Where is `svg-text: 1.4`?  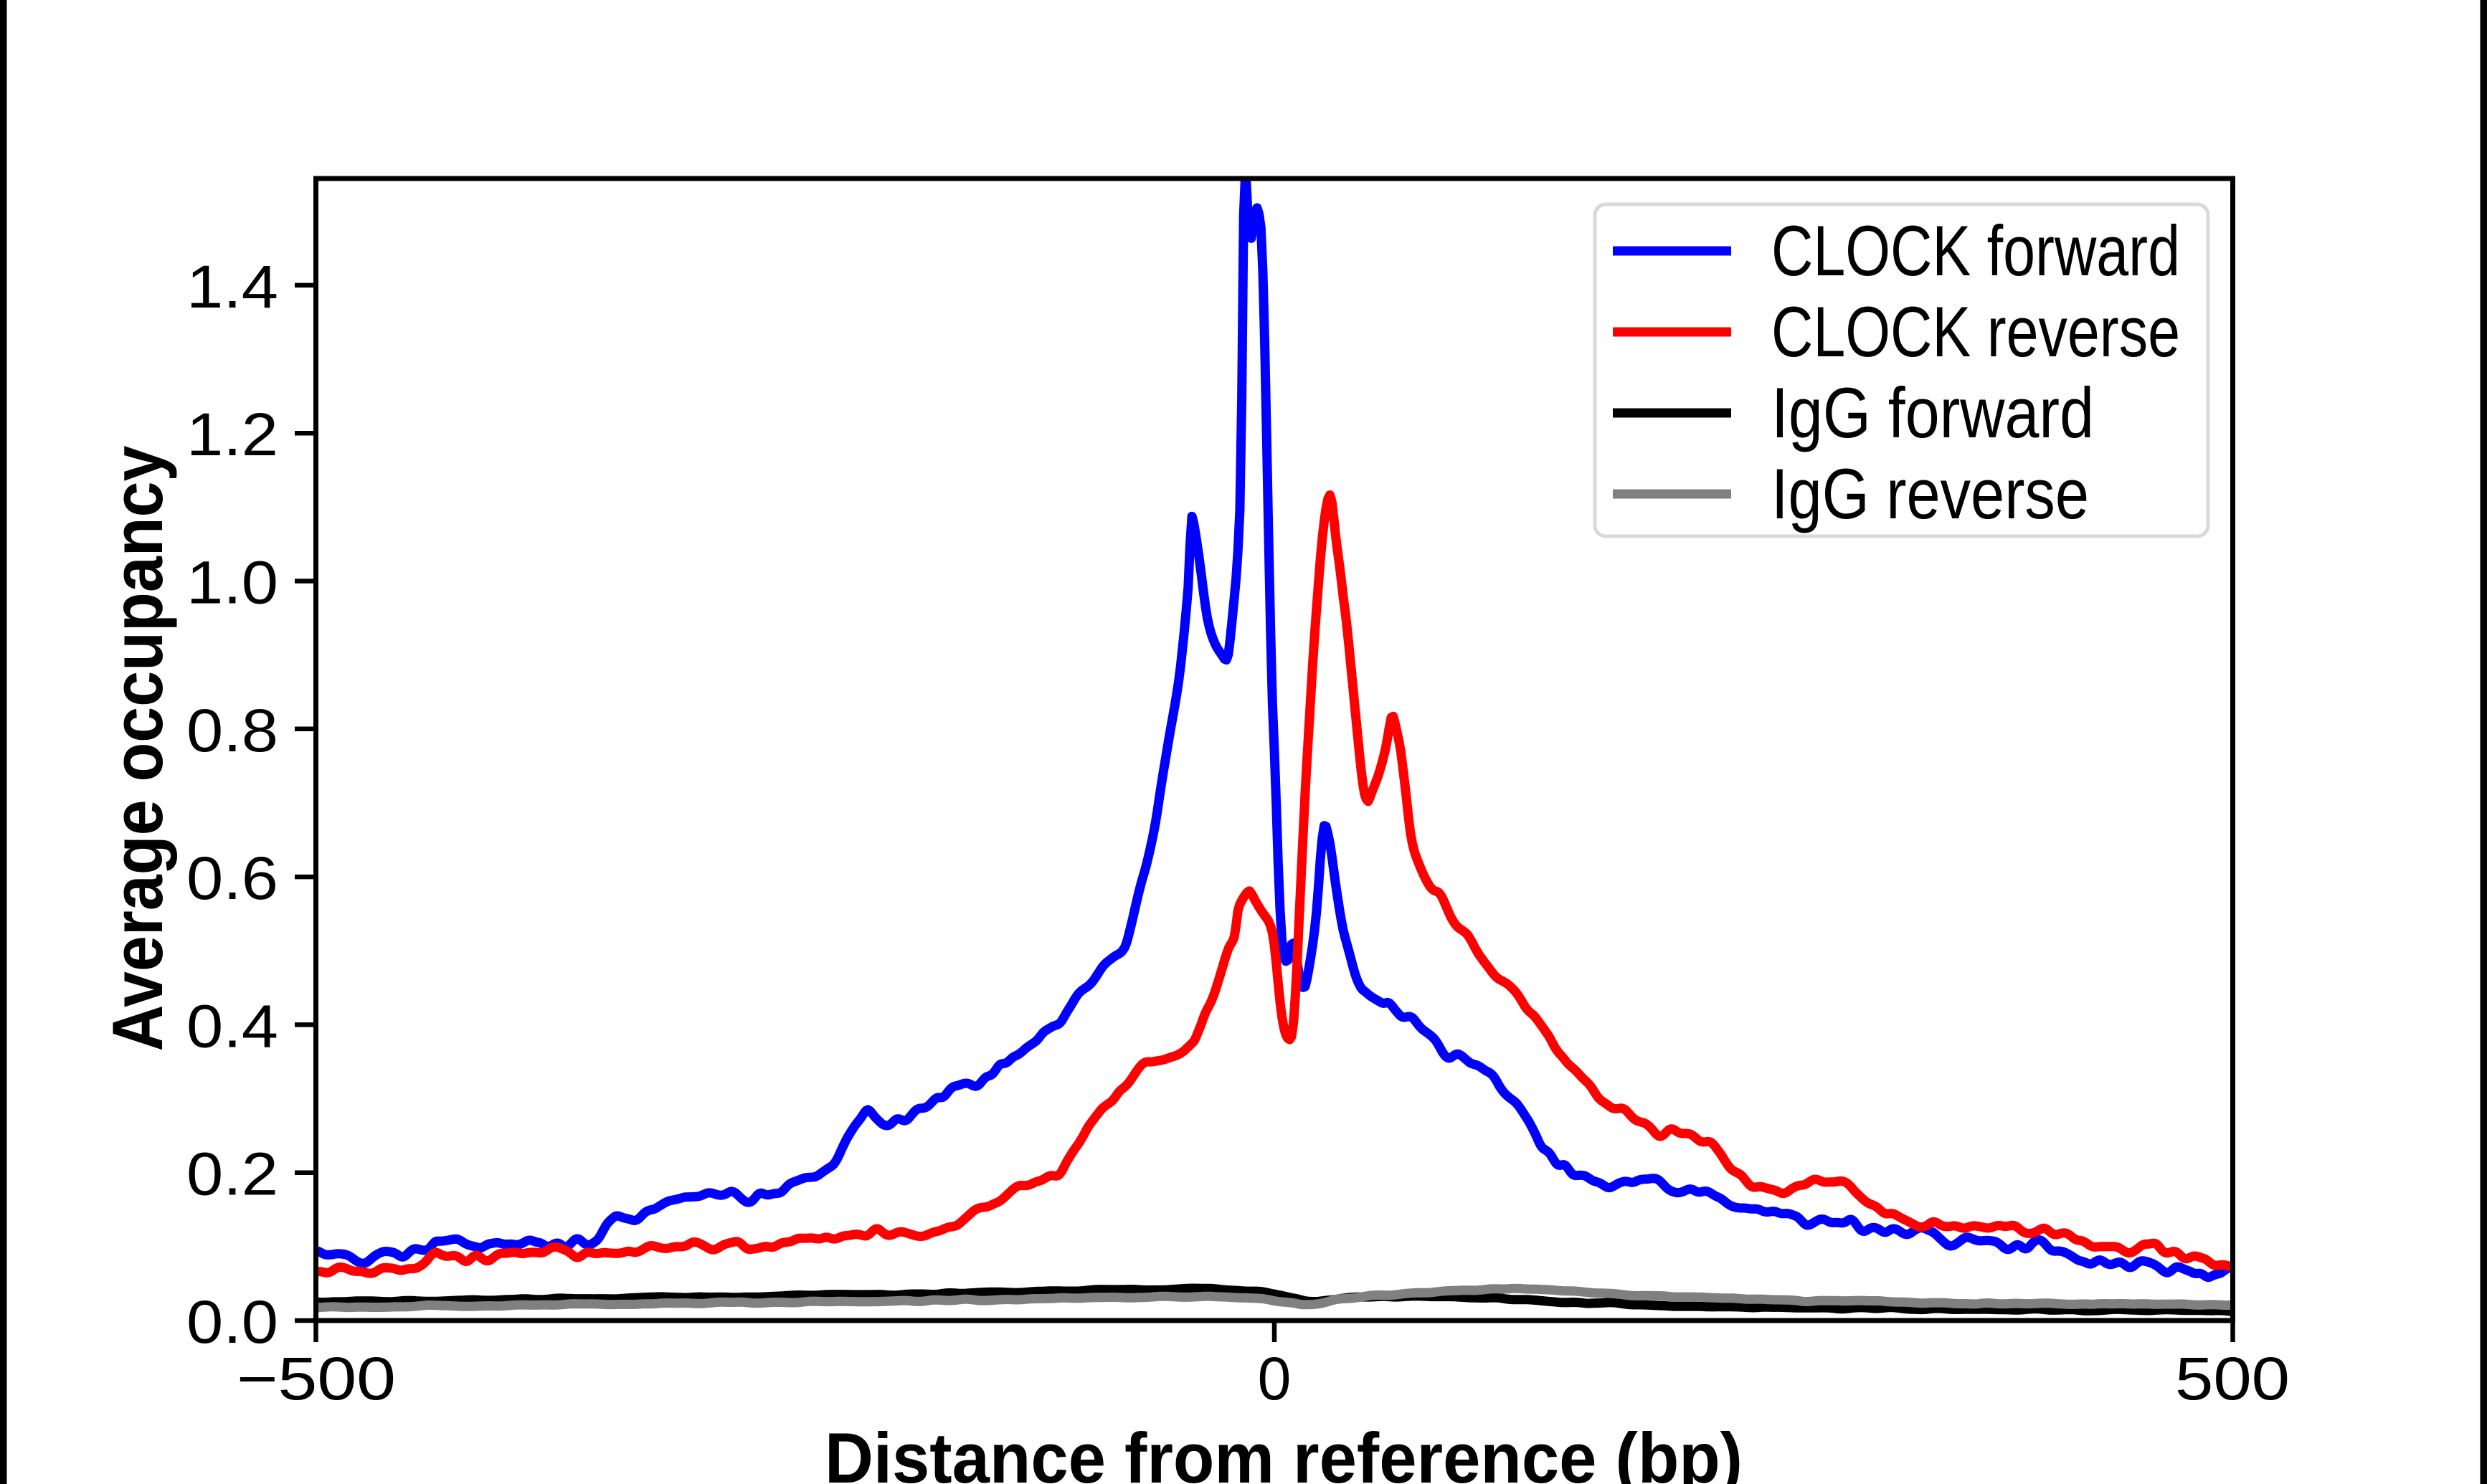 svg-text: 1.4 is located at coordinates (232, 287).